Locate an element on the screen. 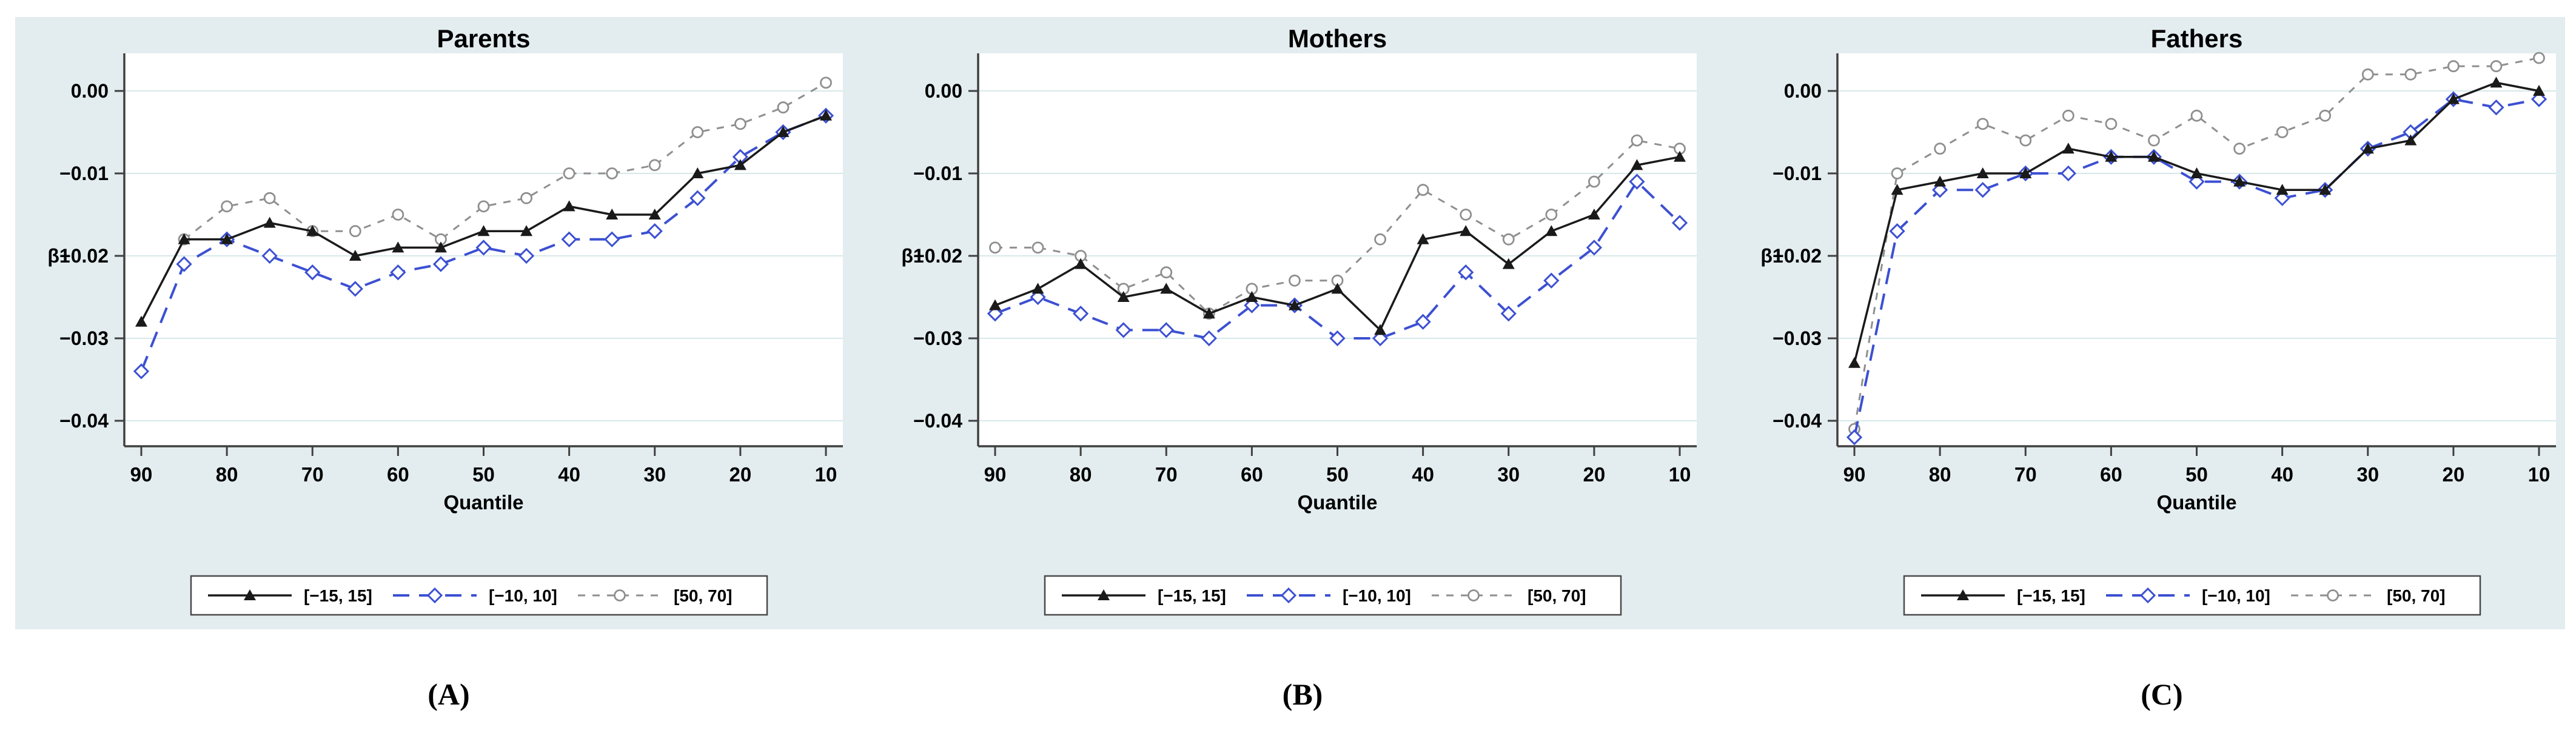 The width and height of the screenshot is (2576, 730). panel-letter: (A) is located at coordinates (448, 694).